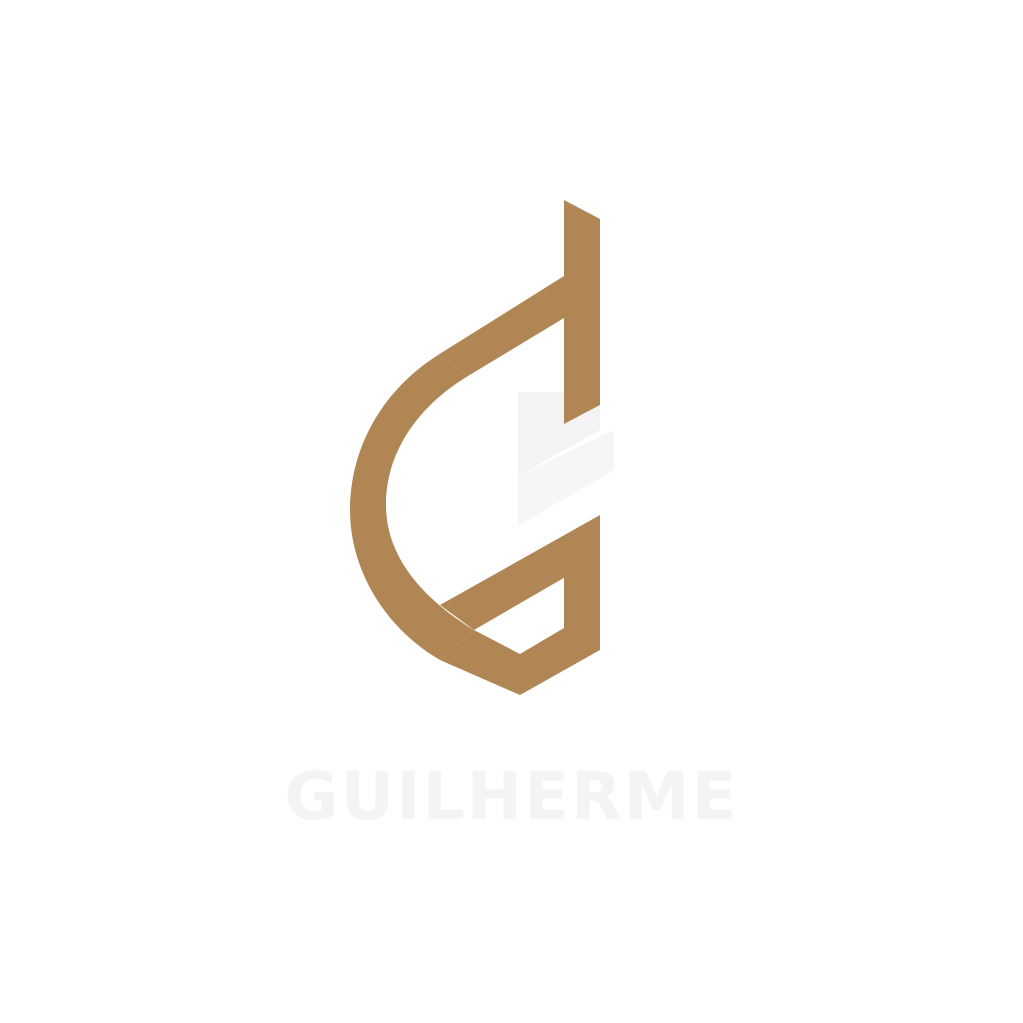 Image resolution: width=1023 pixels, height=1023 pixels. I want to click on monogram-crossbar-highlight, so click(559, 434).